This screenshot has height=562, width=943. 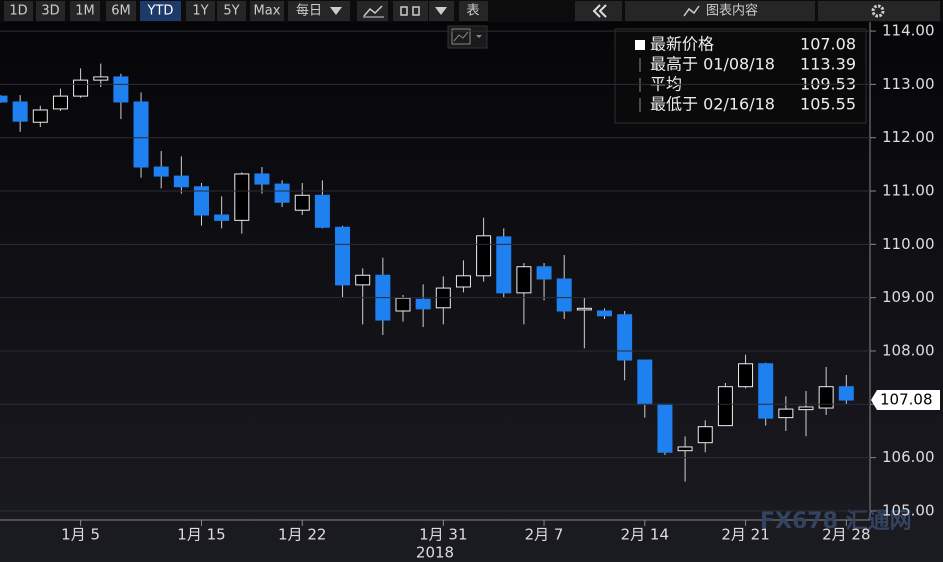 What do you see at coordinates (302, 535) in the screenshot?
I see `x-tick-label: 1月 22` at bounding box center [302, 535].